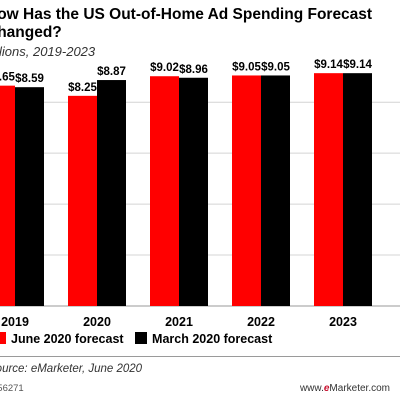 Image resolution: width=400 pixels, height=400 pixels. What do you see at coordinates (200, 356) in the screenshot?
I see `footer-divider` at bounding box center [200, 356].